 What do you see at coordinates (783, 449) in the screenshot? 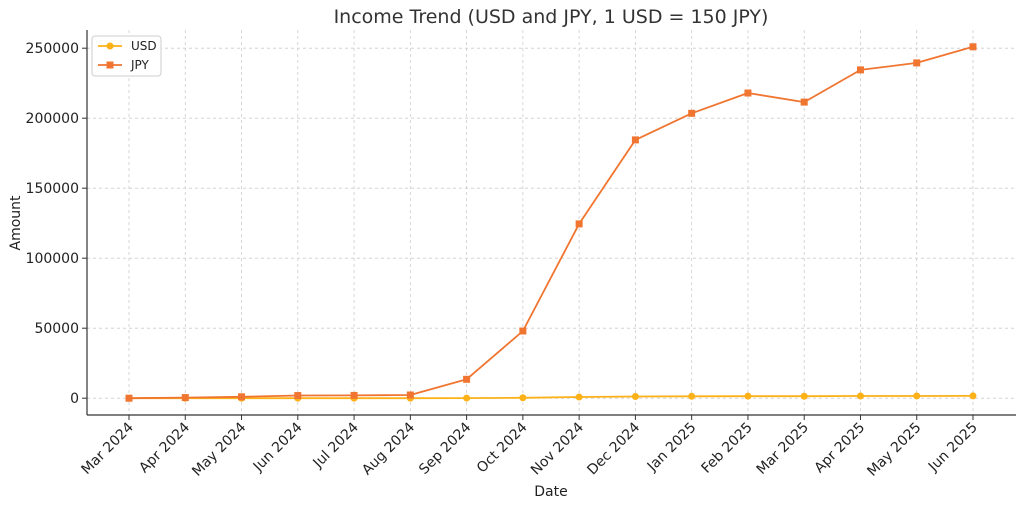
I see `x-tick-label: Mar 2025` at bounding box center [783, 449].